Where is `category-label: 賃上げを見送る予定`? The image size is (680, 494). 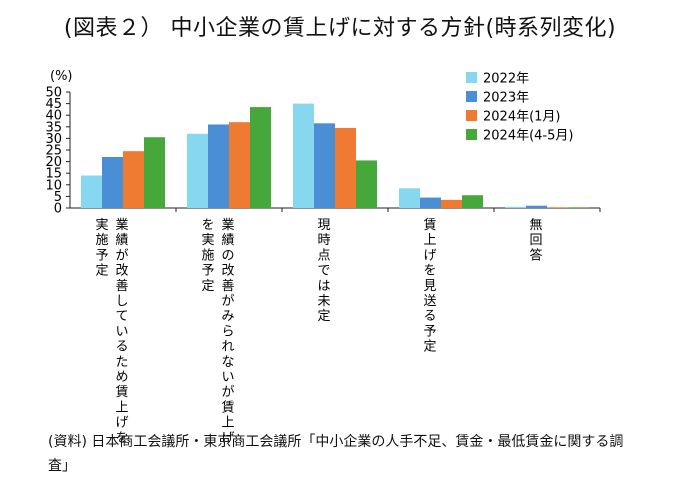
category-label: 賃上げを見送る予定 is located at coordinates (429, 286).